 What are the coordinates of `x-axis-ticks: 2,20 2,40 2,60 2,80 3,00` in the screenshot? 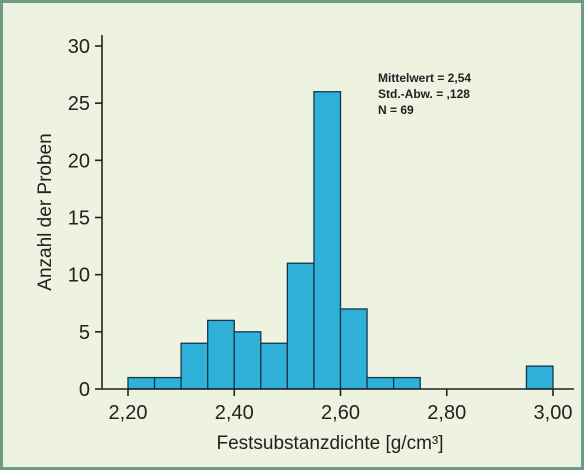 It's located at (341, 406).